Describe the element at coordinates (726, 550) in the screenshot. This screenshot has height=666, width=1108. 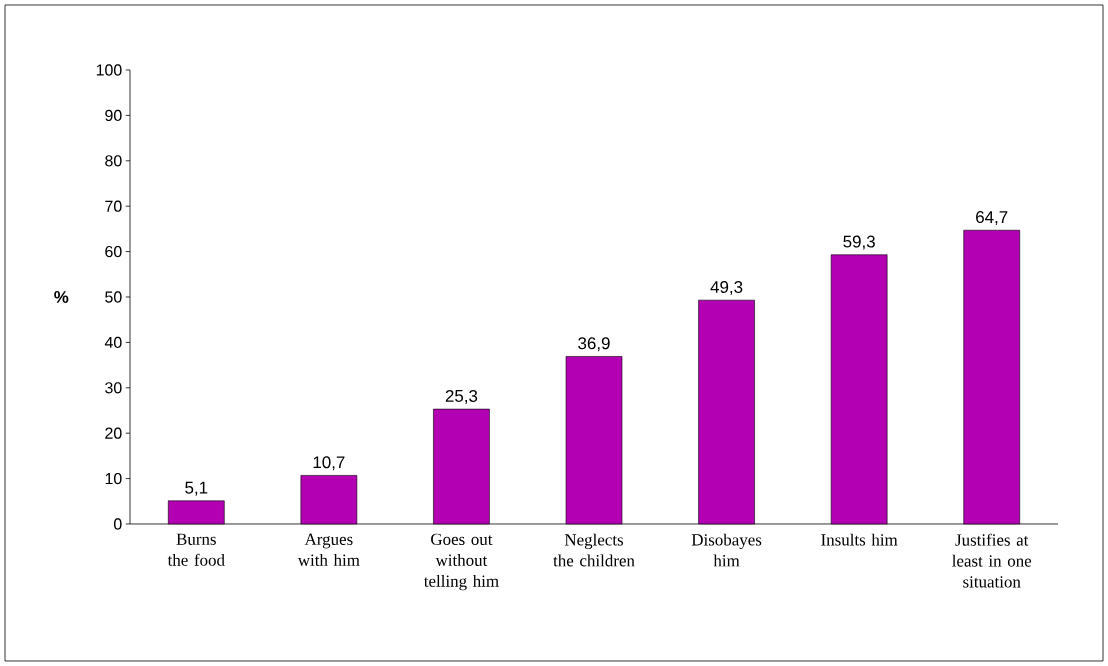
I see `x-tick-label: Disobayes him` at that location.